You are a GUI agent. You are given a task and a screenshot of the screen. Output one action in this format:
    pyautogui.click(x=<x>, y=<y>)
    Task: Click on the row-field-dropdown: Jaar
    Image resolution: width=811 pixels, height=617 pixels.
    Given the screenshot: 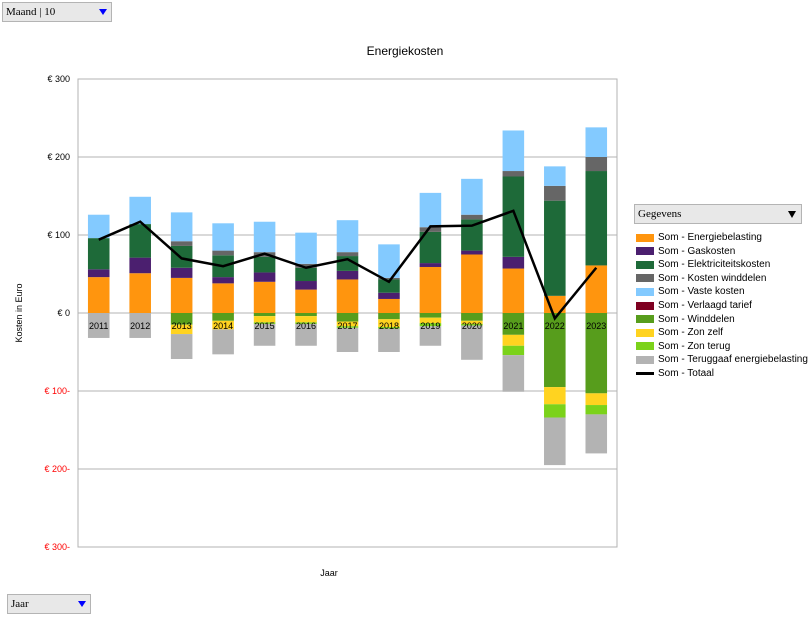 What is the action you would take?
    pyautogui.click(x=49, y=604)
    